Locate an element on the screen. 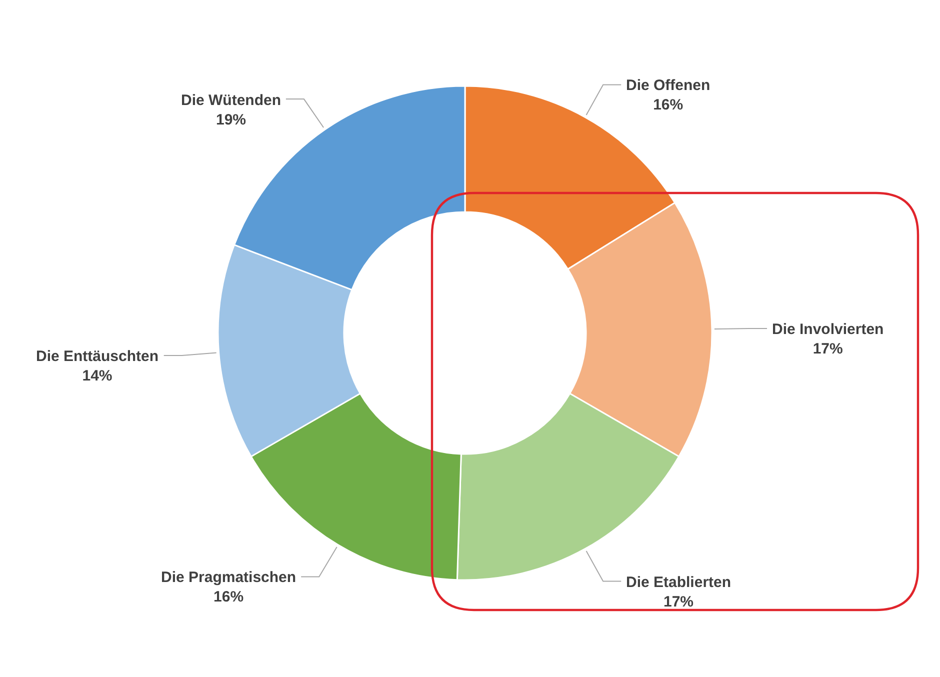  data-label: 19% is located at coordinates (231, 120).